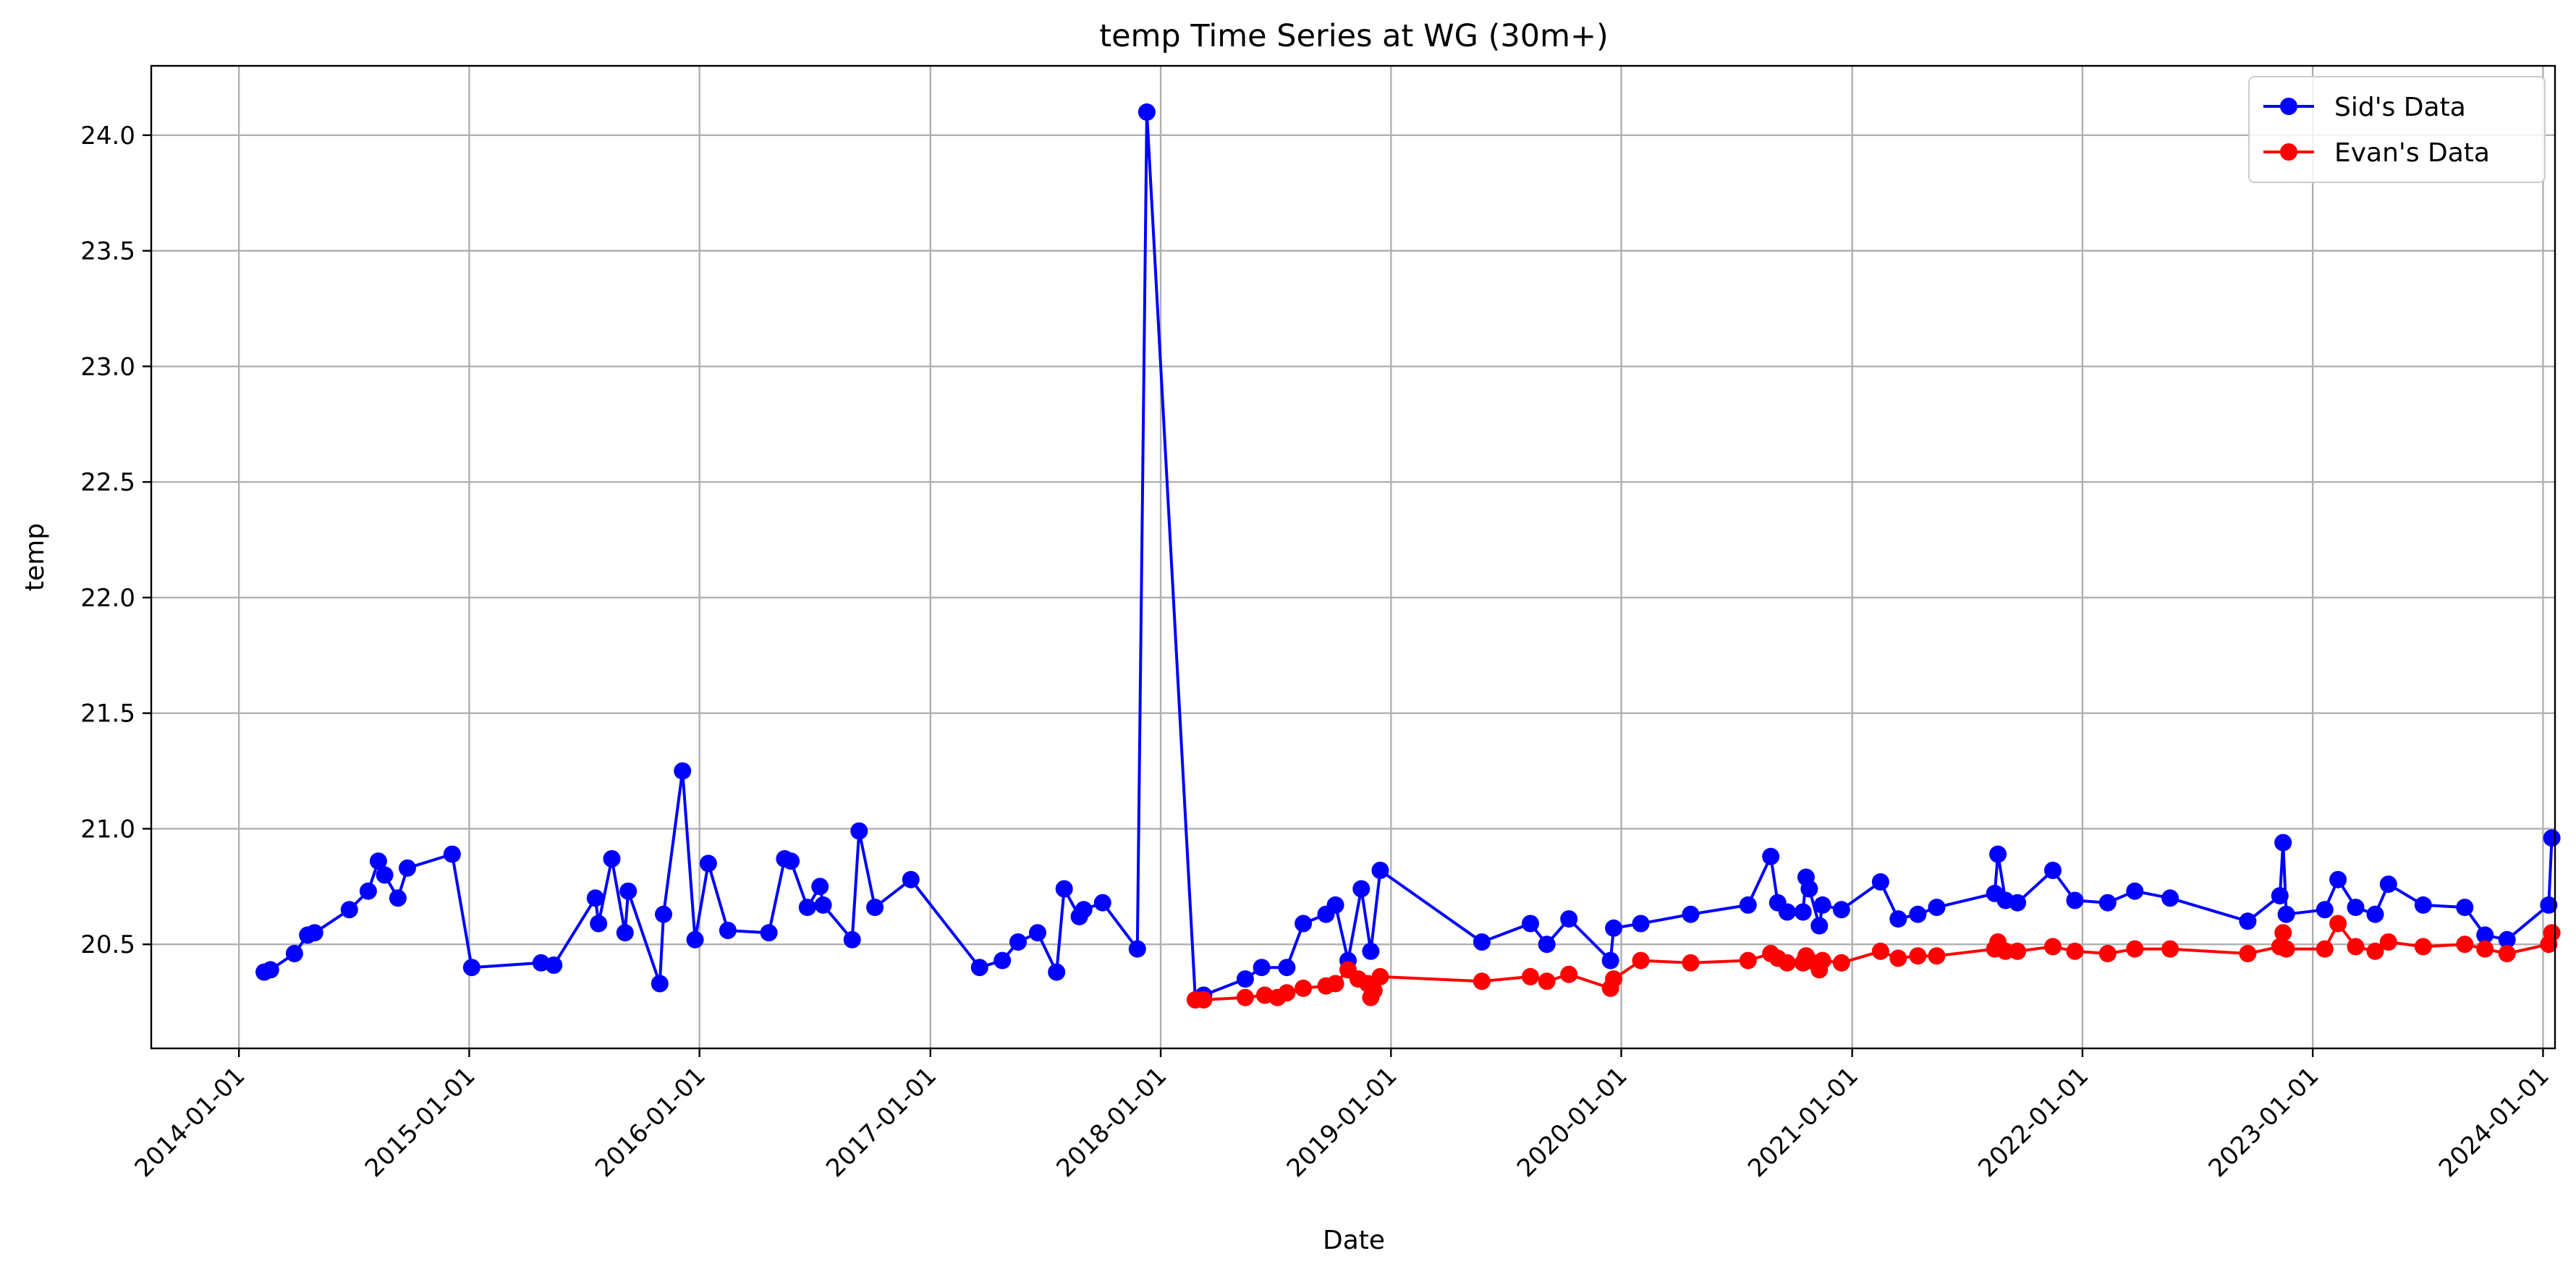  What do you see at coordinates (107, 598) in the screenshot?
I see `y-tick-label: 22.0` at bounding box center [107, 598].